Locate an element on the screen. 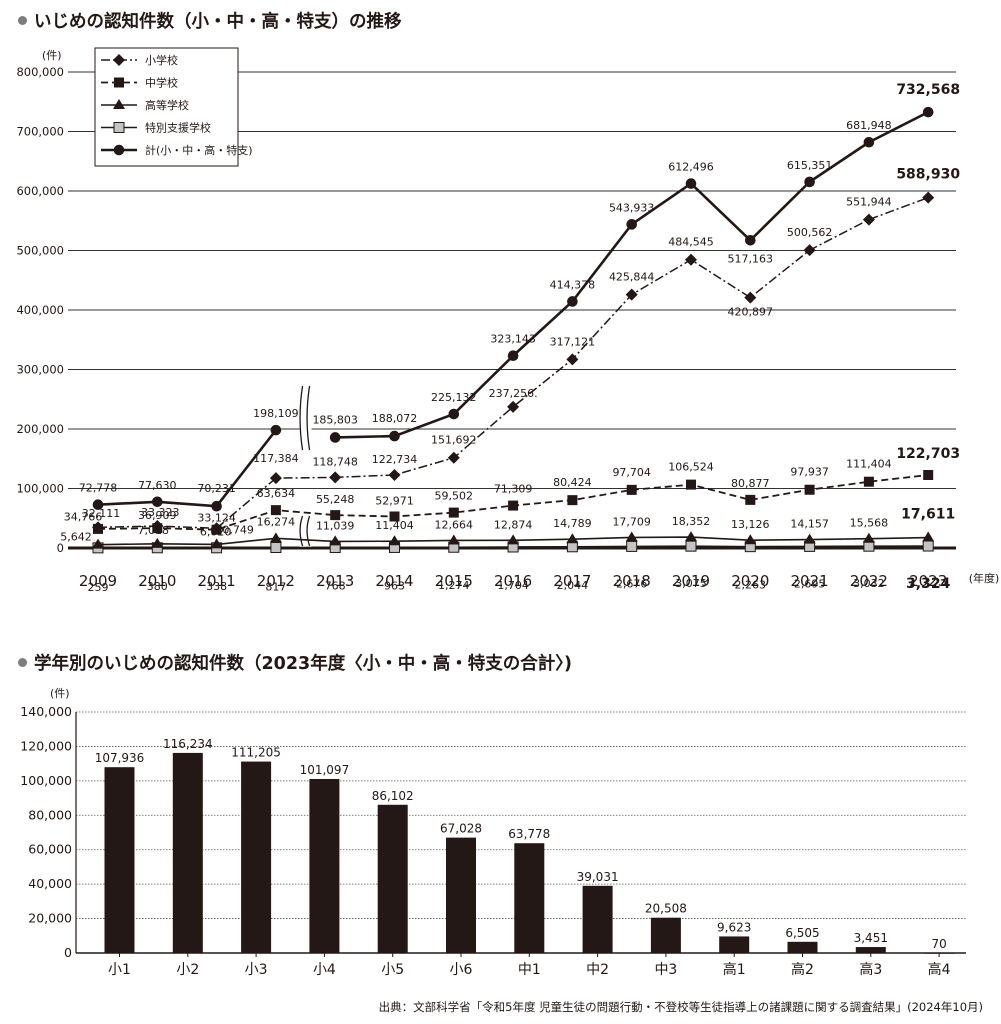 The width and height of the screenshot is (1001, 1024). data-label: 11,404 is located at coordinates (394, 525).